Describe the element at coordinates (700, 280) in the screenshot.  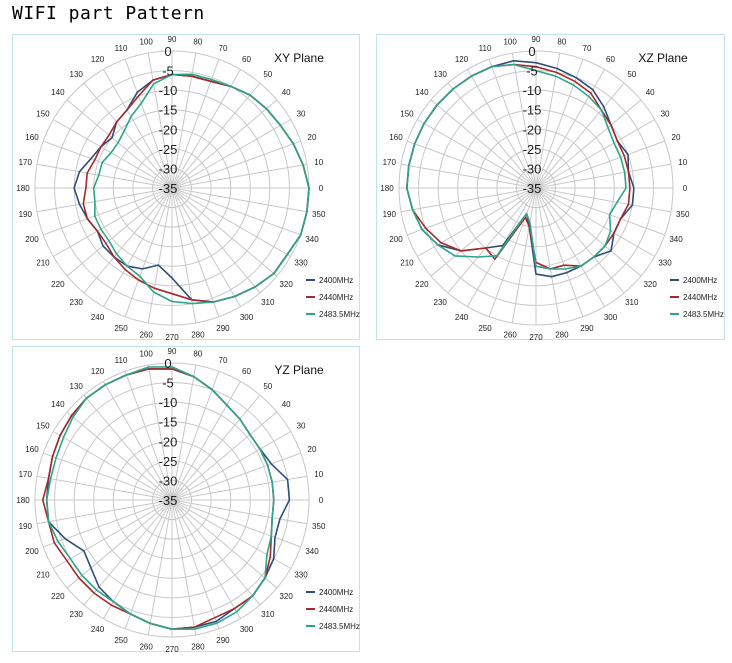
I see `legend-label: 2400MHz` at that location.